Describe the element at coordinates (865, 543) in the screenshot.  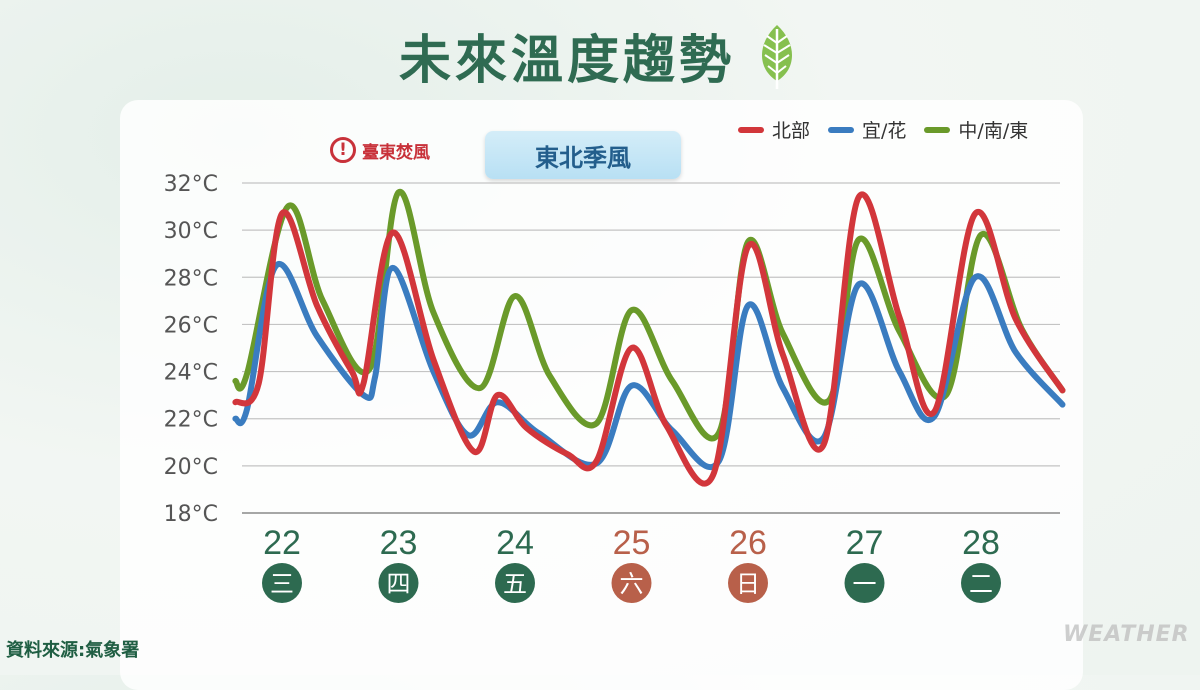
I see `x-date-label: 27` at that location.